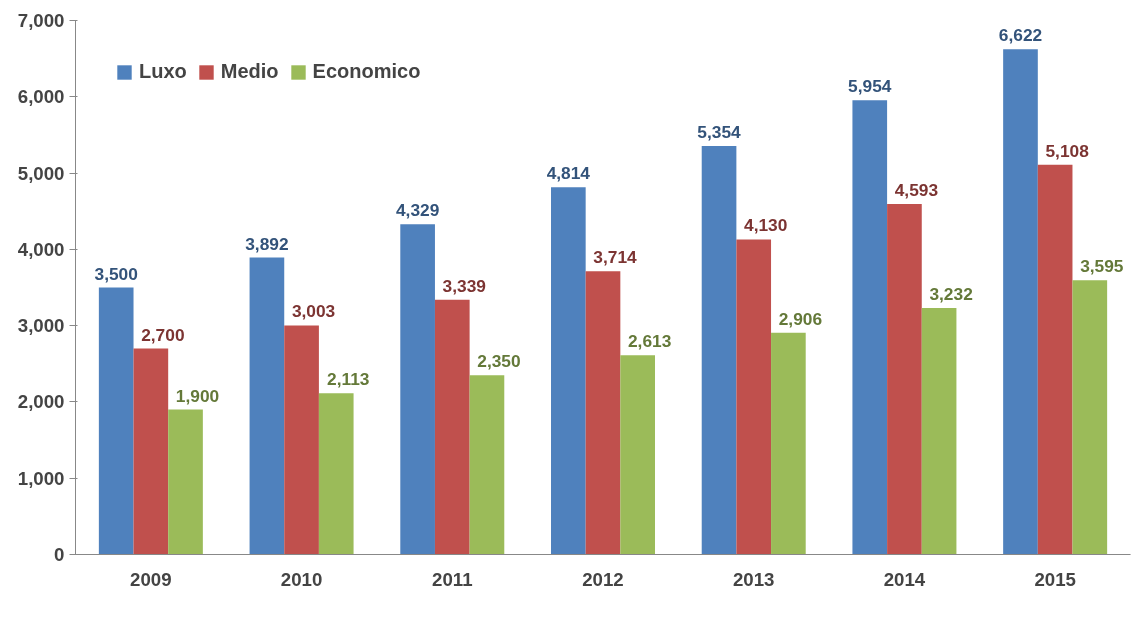 This screenshot has height=618, width=1144. Describe the element at coordinates (301, 579) in the screenshot. I see `x-tick-label: 2010` at that location.